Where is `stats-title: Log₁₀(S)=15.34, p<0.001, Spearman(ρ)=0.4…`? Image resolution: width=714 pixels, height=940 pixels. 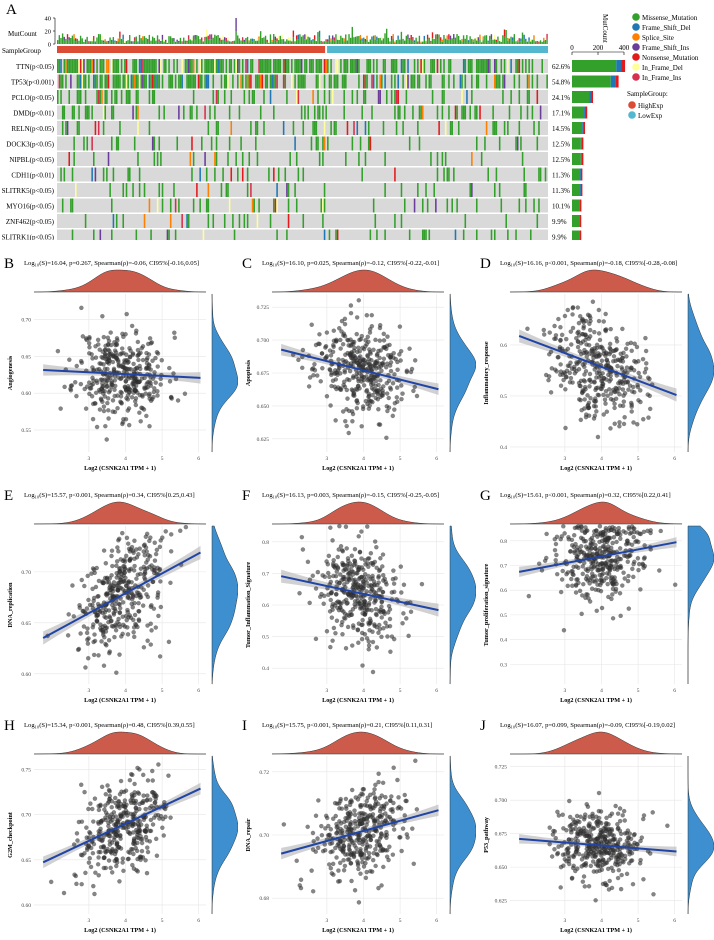
stats-title: Log₁₀(S)=15.34, p<0.001, Spearman(ρ)=0.4… is located at coordinates (109, 725).